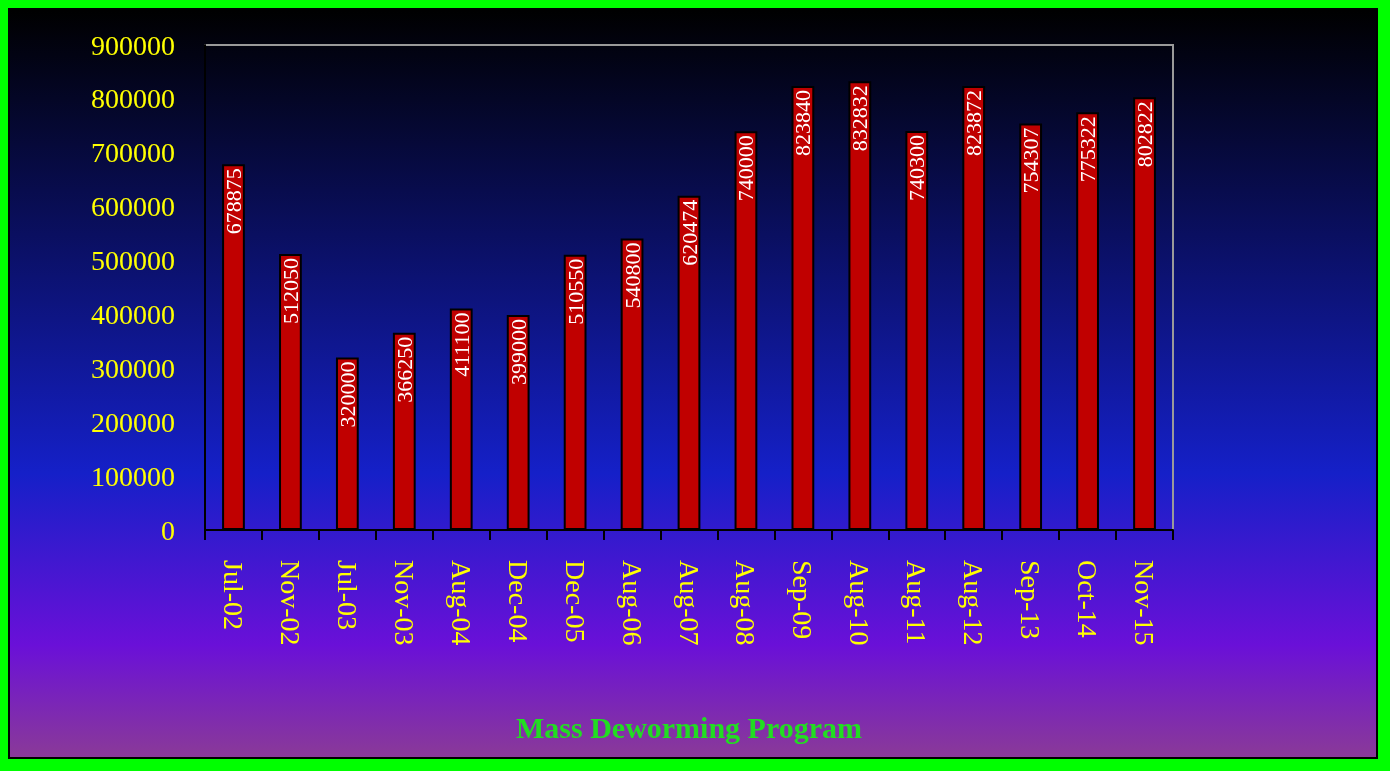  Describe the element at coordinates (746, 168) in the screenshot. I see `data-label: 740000` at that location.